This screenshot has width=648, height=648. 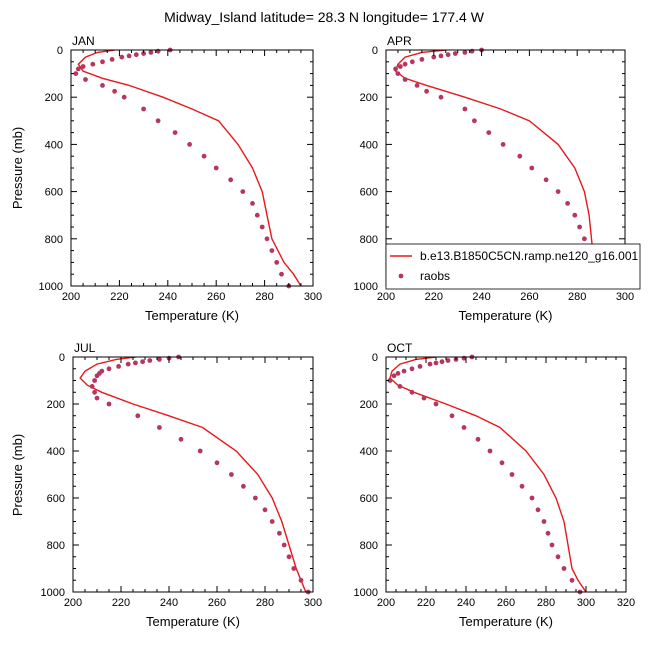 What do you see at coordinates (401, 276) in the screenshot?
I see `legend-marker-swatch` at bounding box center [401, 276].